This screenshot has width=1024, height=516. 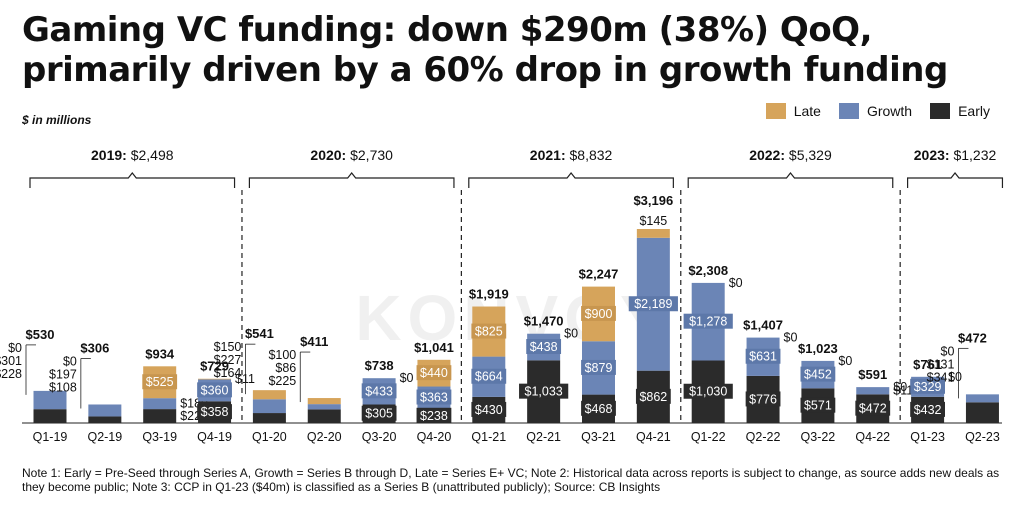 What do you see at coordinates (111, 155) in the screenshot?
I see `year-label-year: 2019:` at bounding box center [111, 155].